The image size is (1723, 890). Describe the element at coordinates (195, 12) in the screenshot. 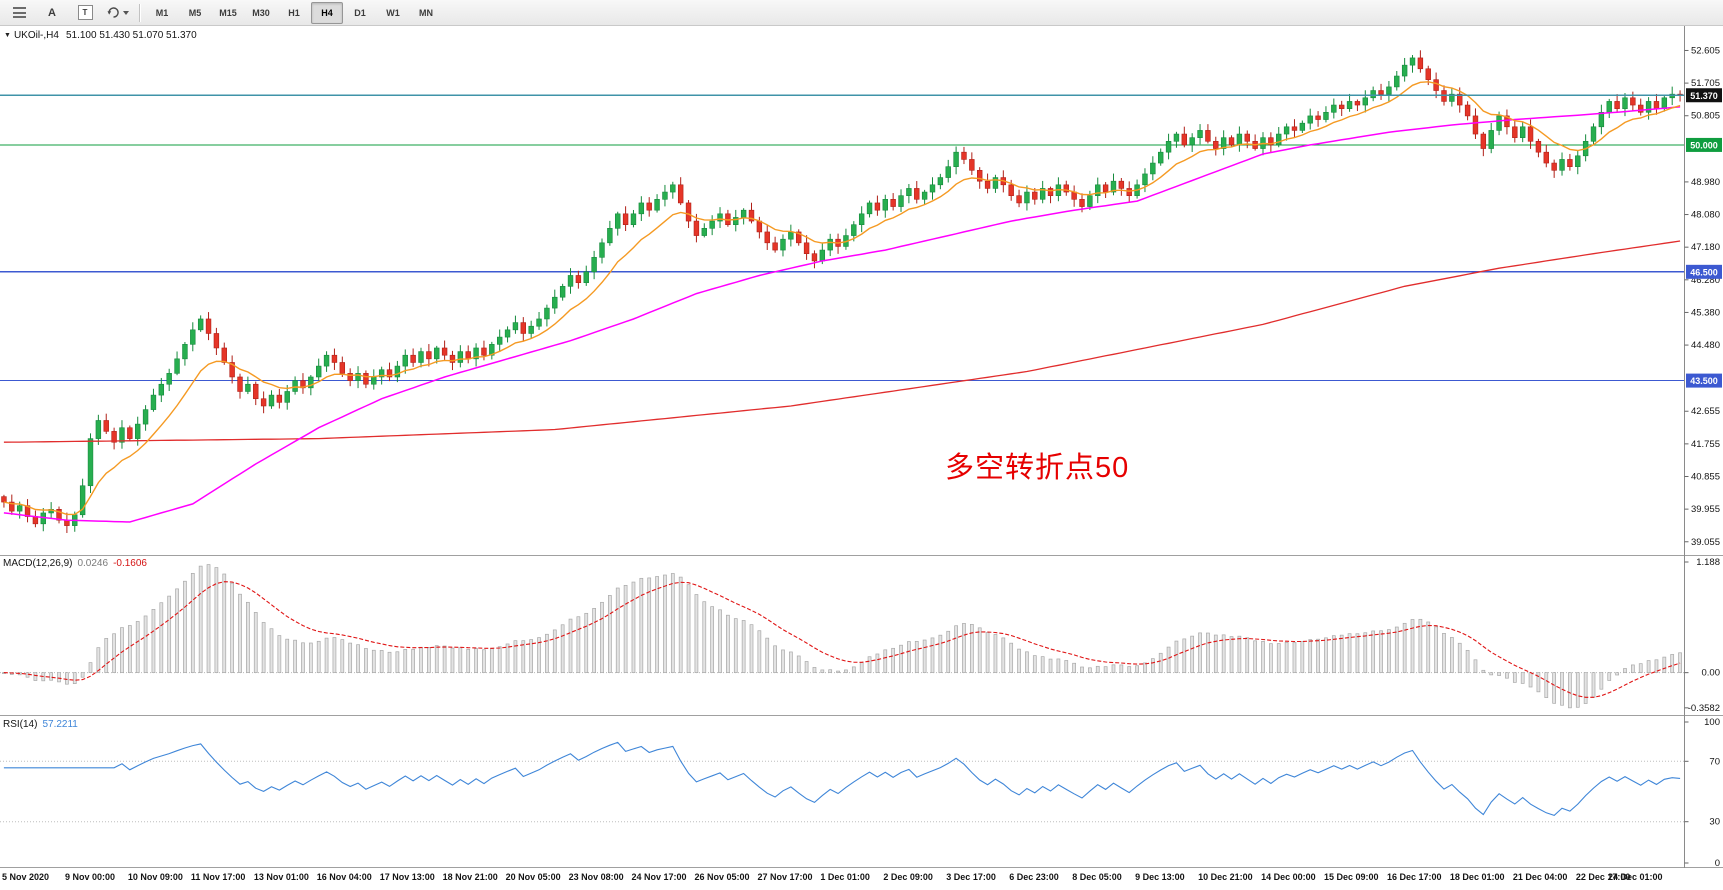

I see `timeframe-button-m5: M5` at that location.